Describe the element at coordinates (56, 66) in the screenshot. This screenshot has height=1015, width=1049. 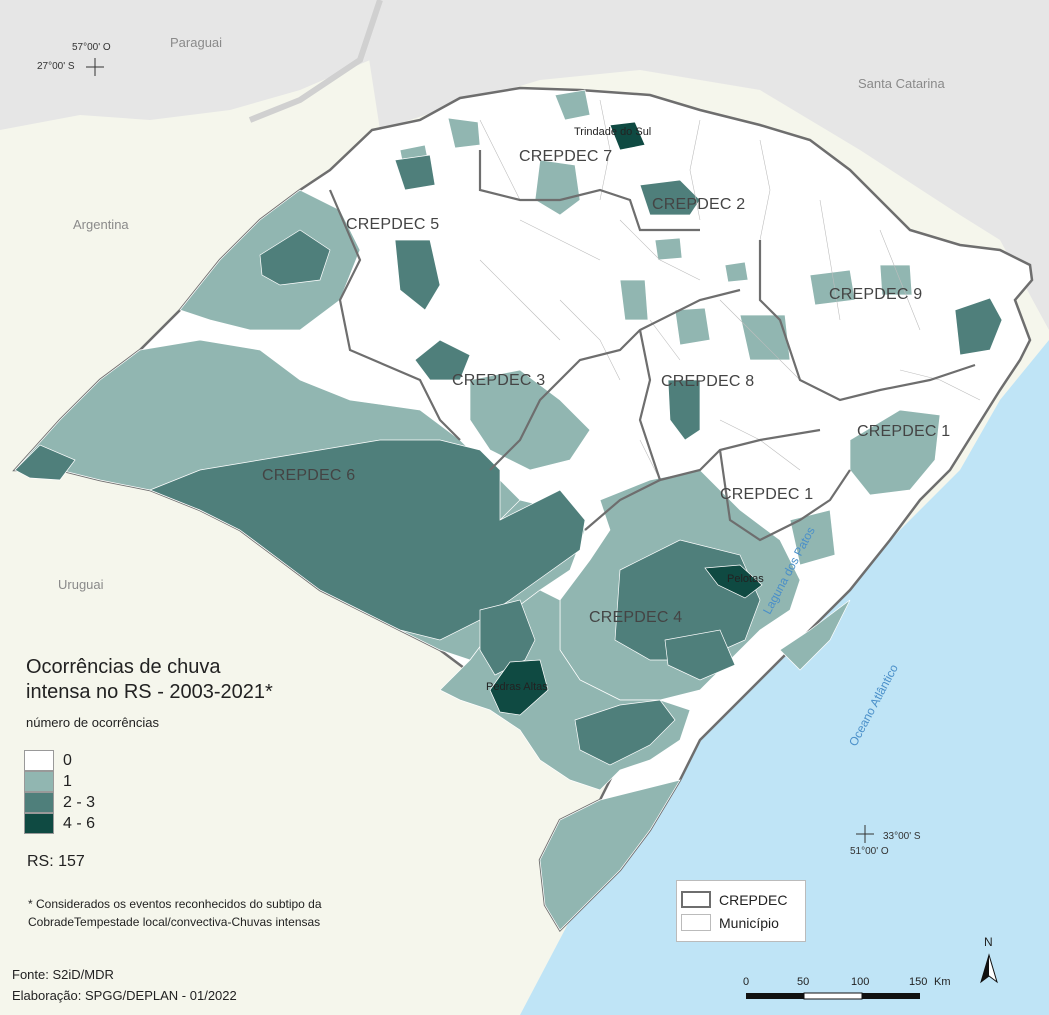
I see `coord-nw-lat: 27°00' S` at that location.